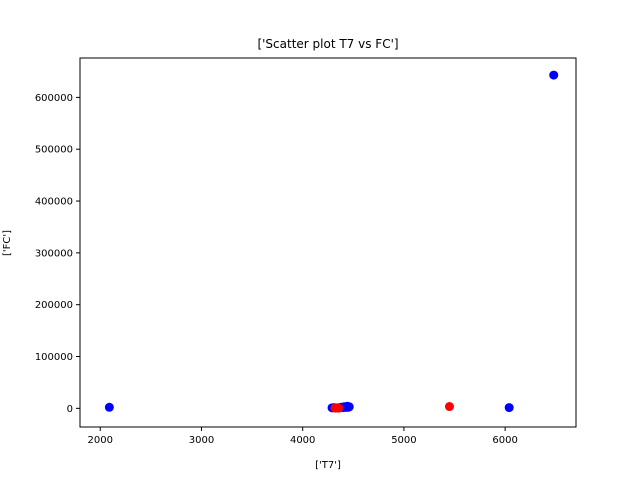 The width and height of the screenshot is (640, 480). What do you see at coordinates (504, 440) in the screenshot?
I see `x-tick-label: 6000` at bounding box center [504, 440].